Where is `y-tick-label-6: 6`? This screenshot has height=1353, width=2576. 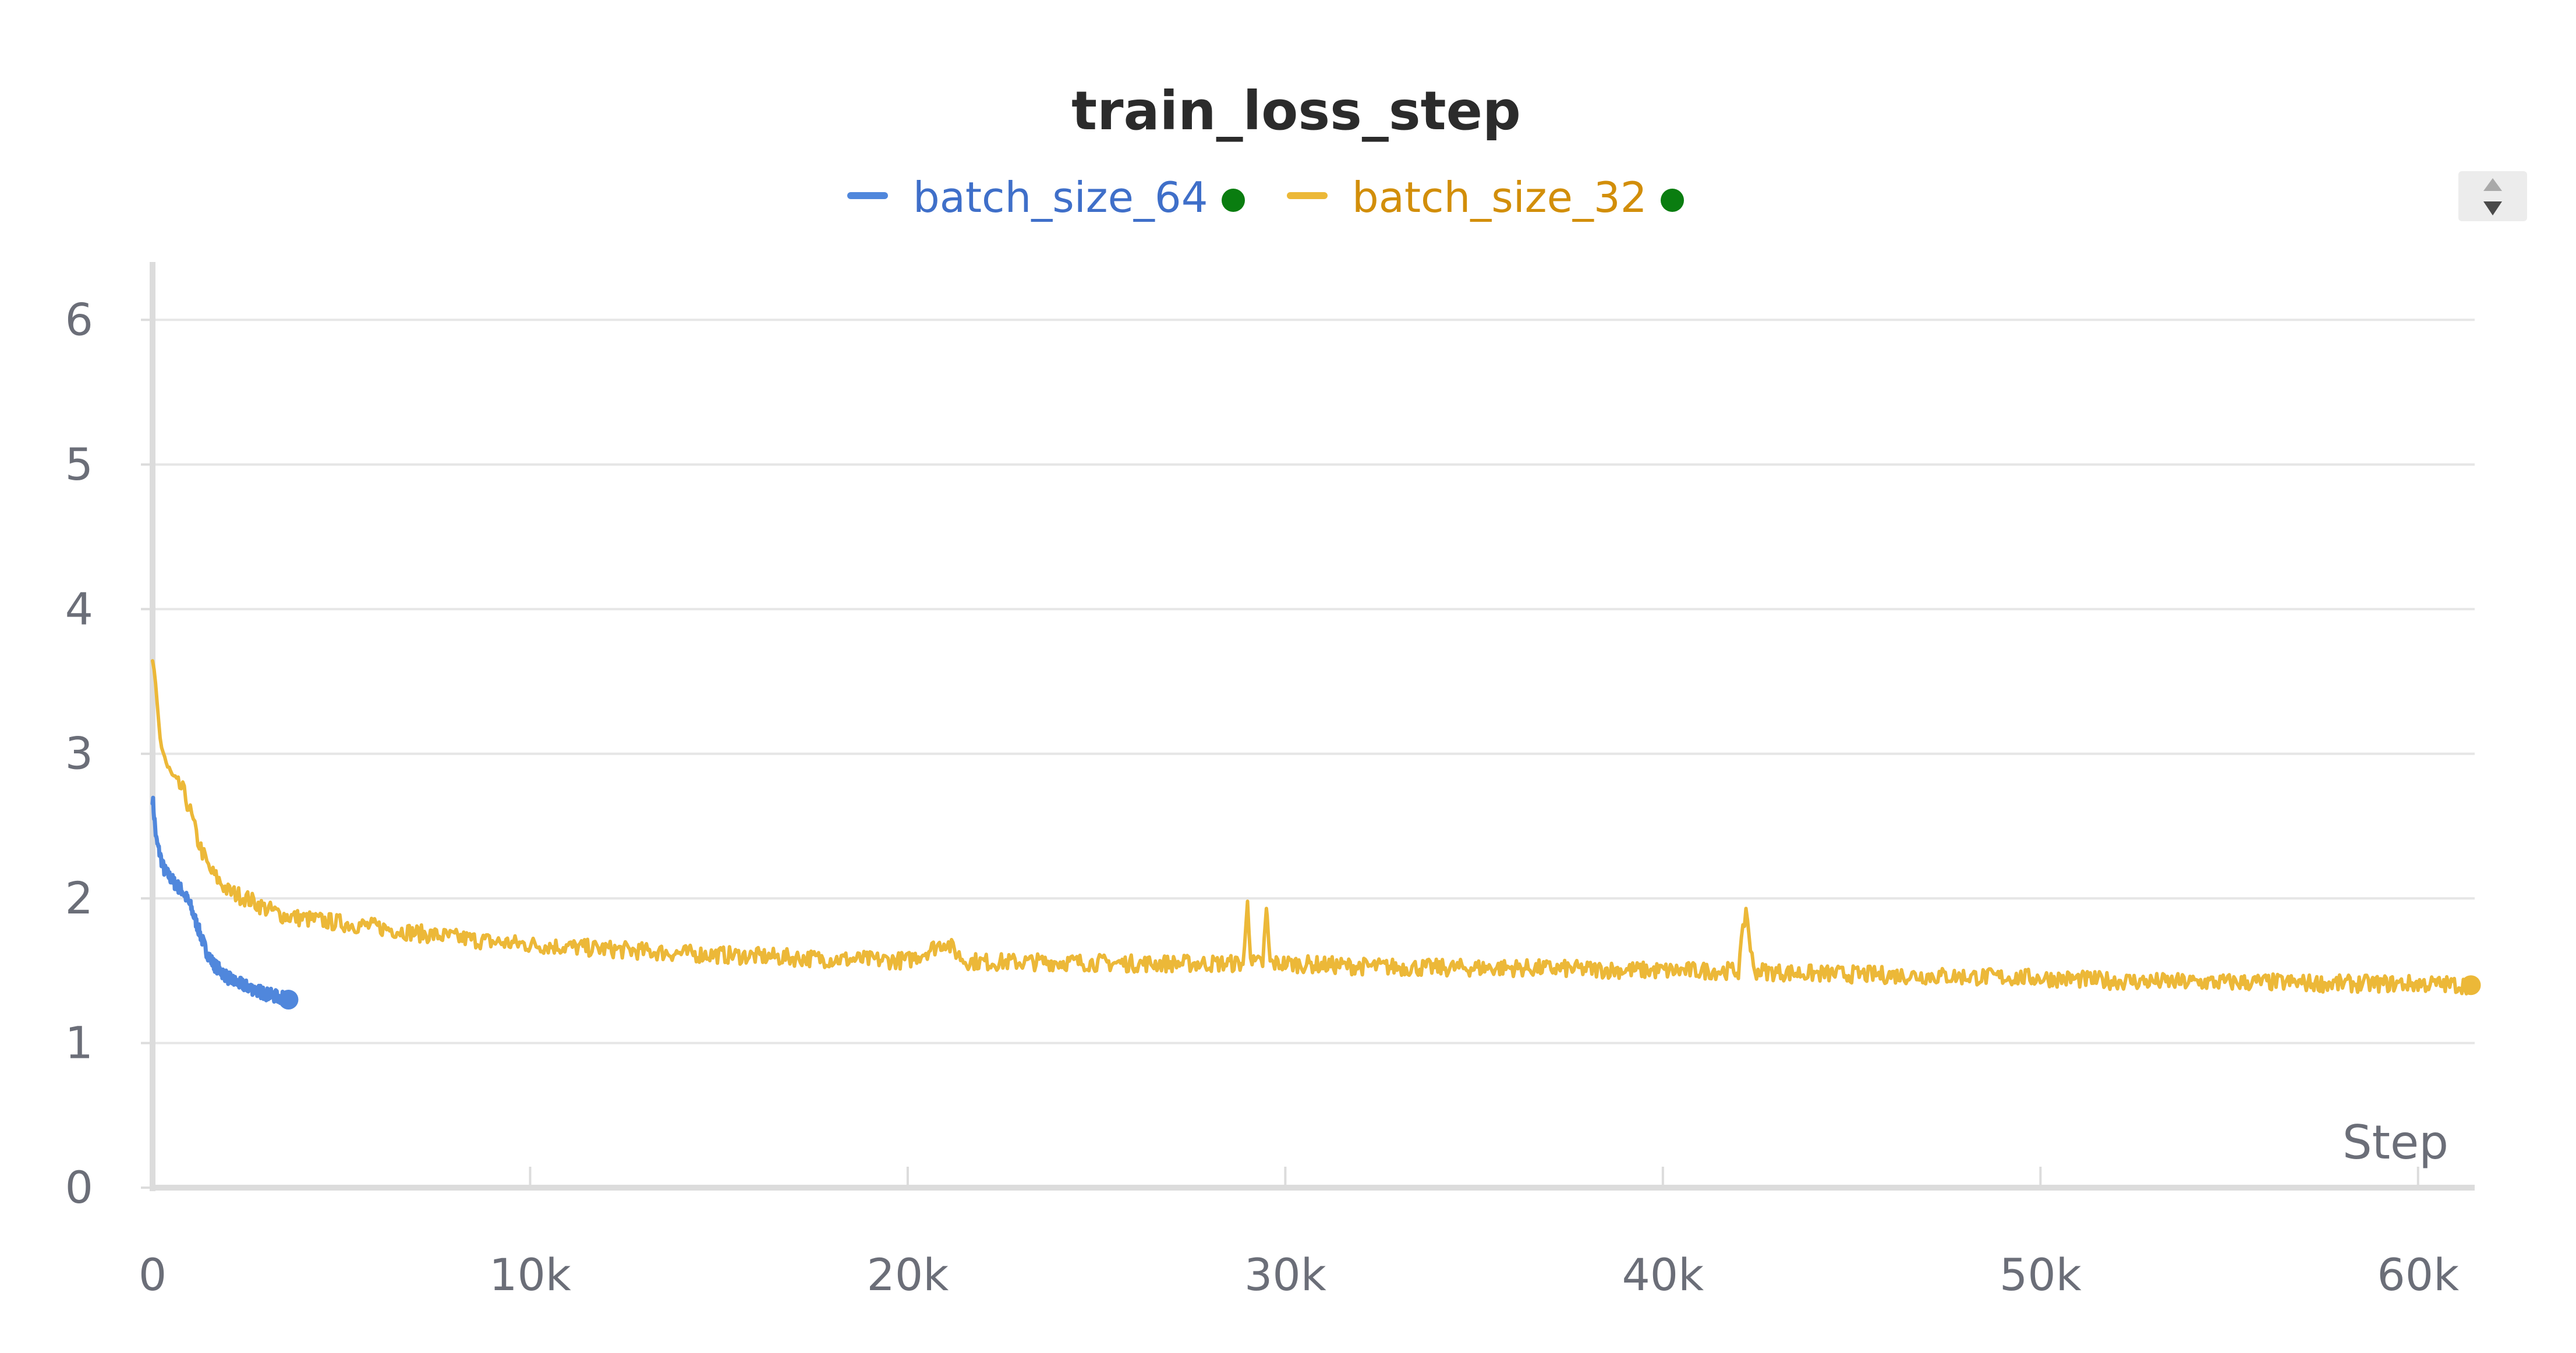
y-tick-label-6: 6 is located at coordinates (79, 319).